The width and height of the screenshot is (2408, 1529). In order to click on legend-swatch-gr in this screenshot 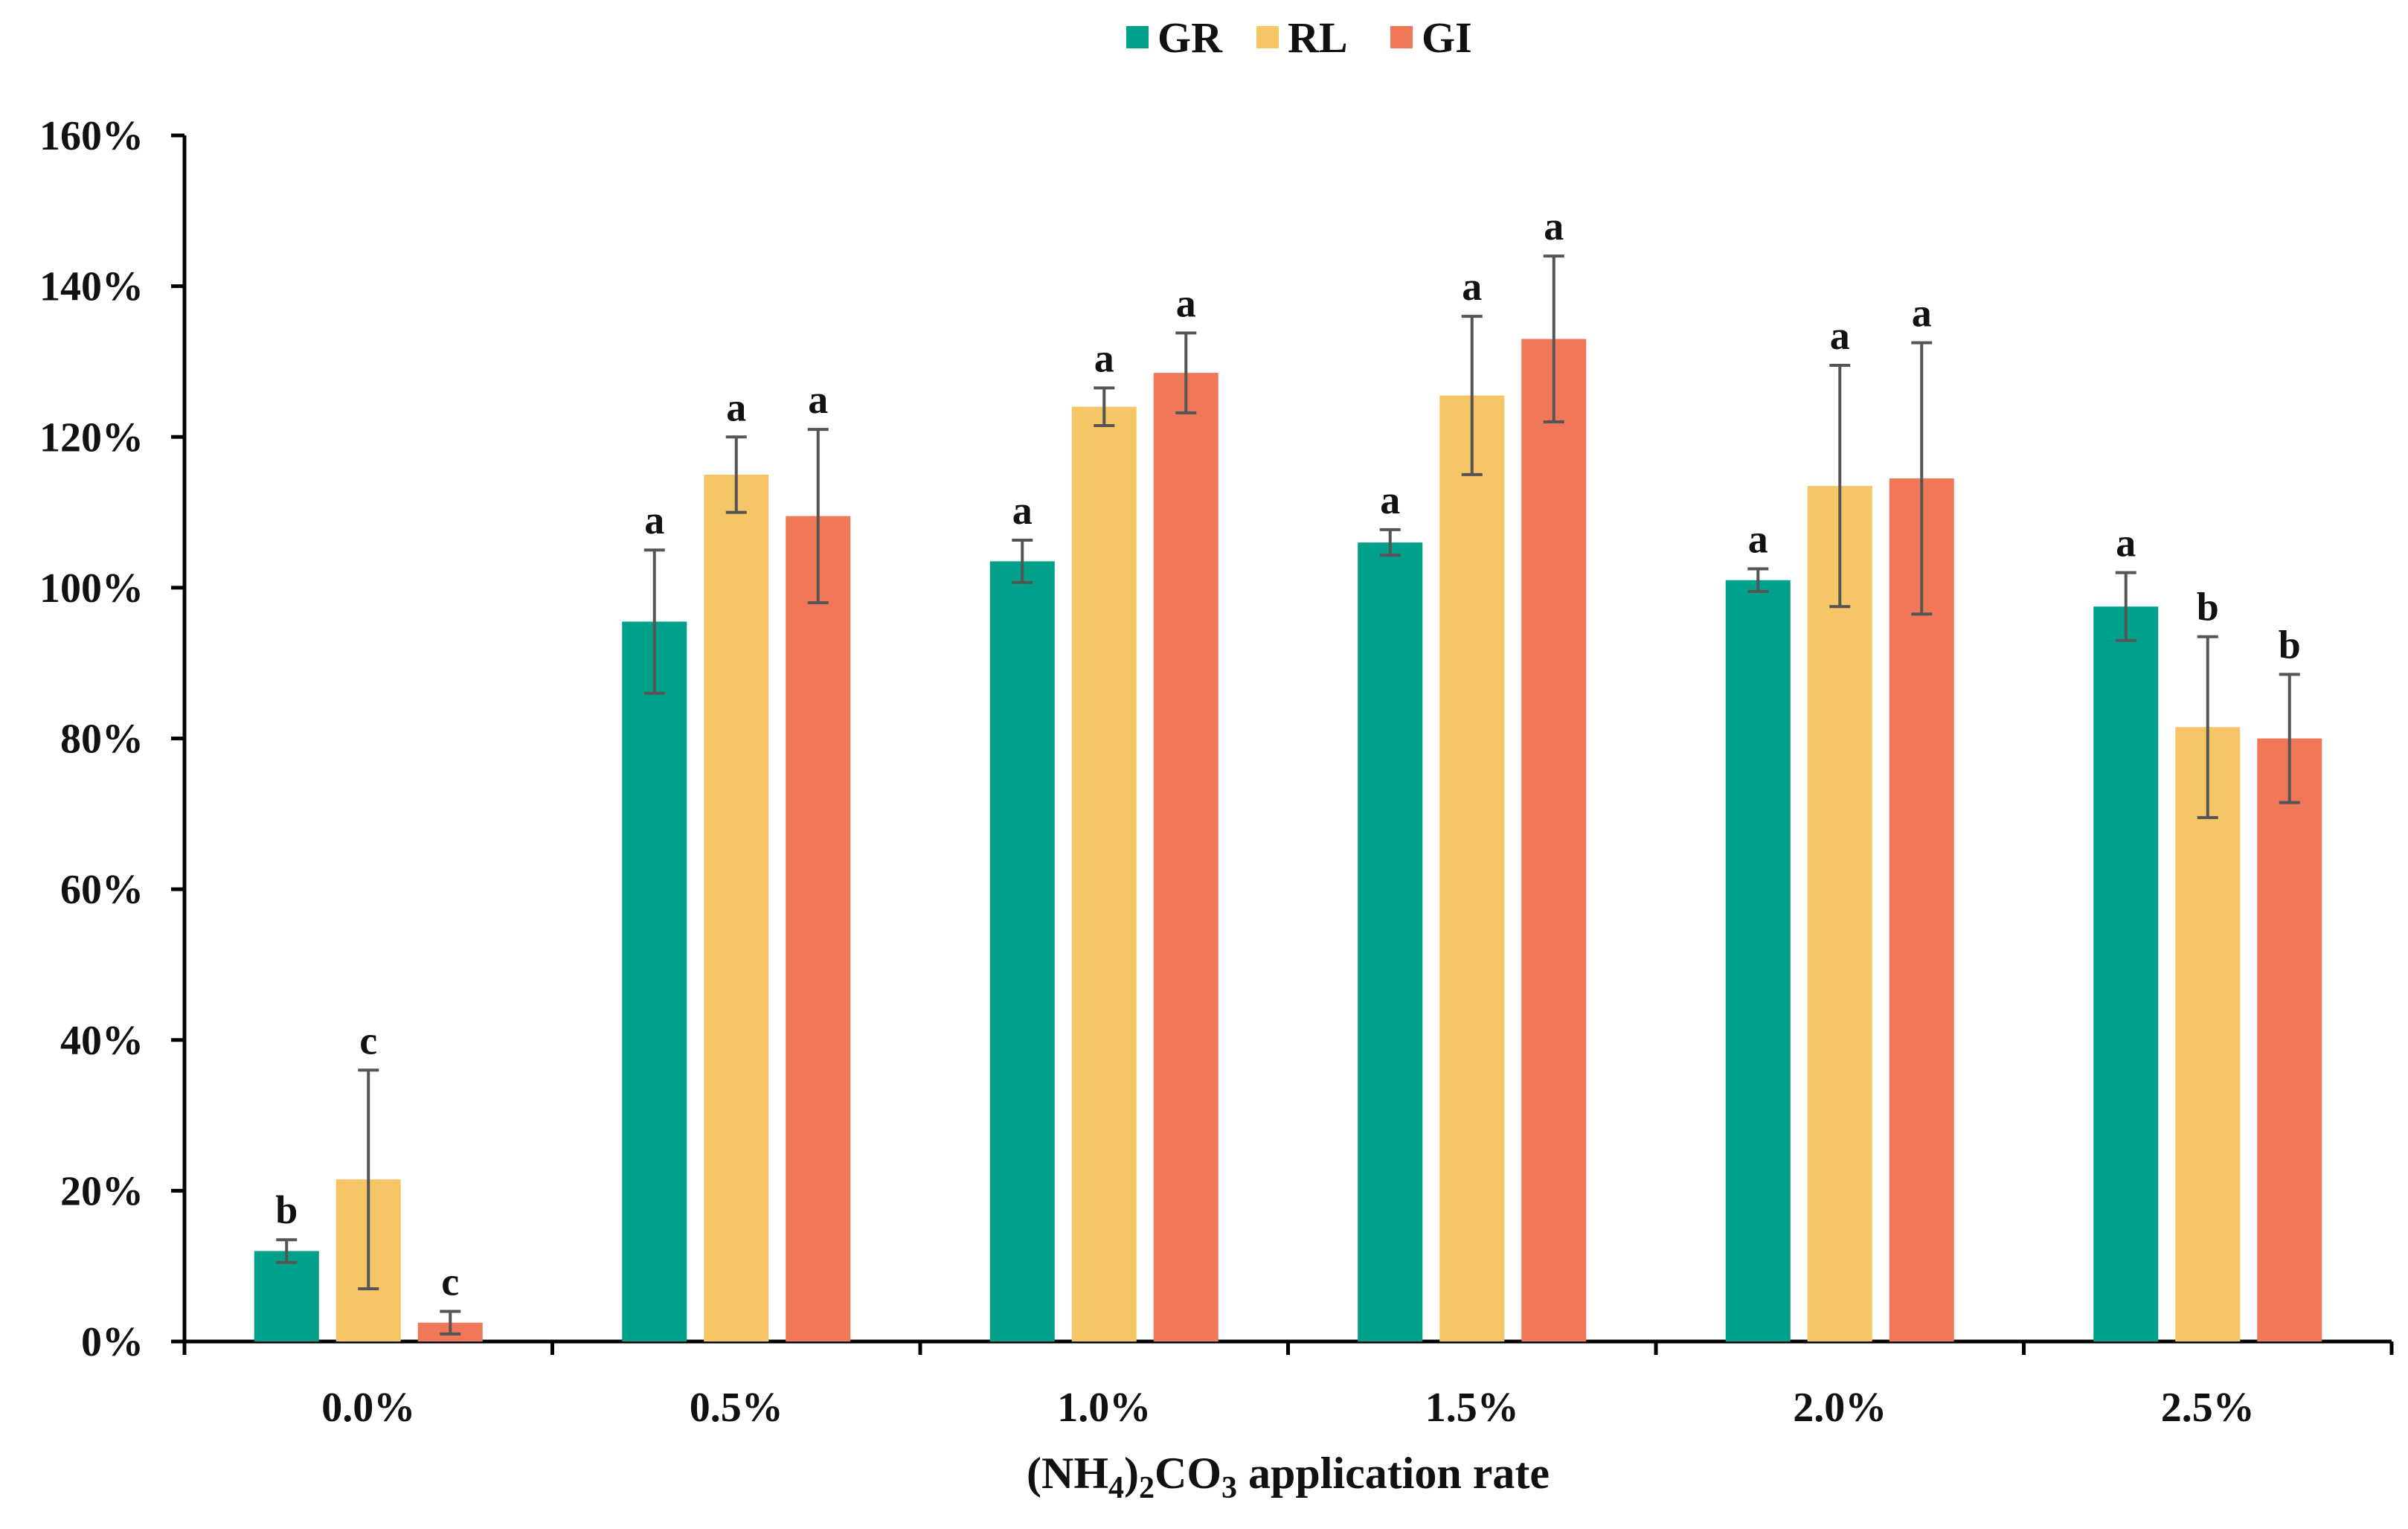, I will do `click(1137, 37)`.